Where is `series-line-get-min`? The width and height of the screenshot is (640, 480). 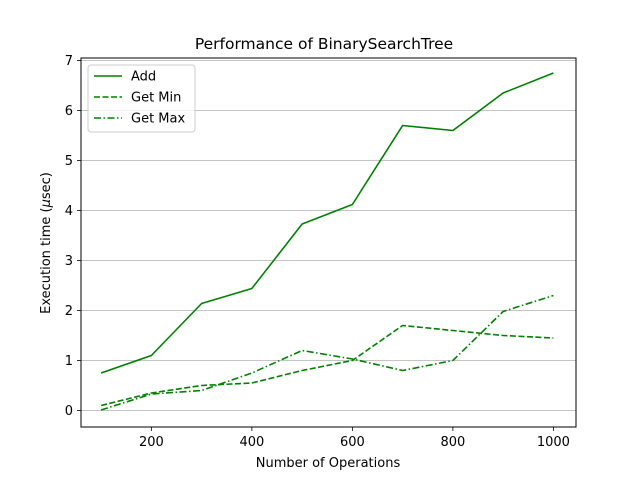
series-line-get-min is located at coordinates (327, 365).